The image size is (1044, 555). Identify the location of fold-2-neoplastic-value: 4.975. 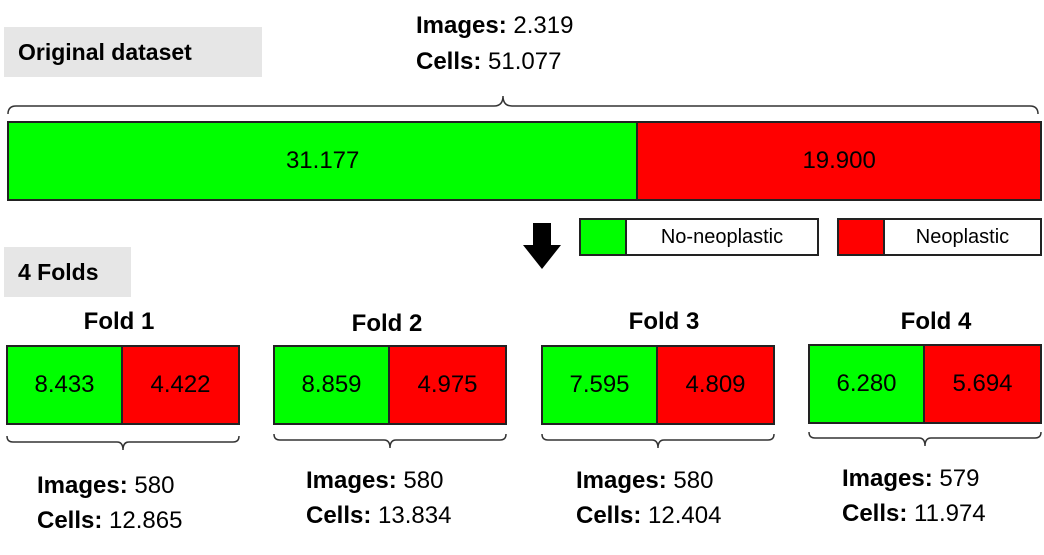
(447, 384).